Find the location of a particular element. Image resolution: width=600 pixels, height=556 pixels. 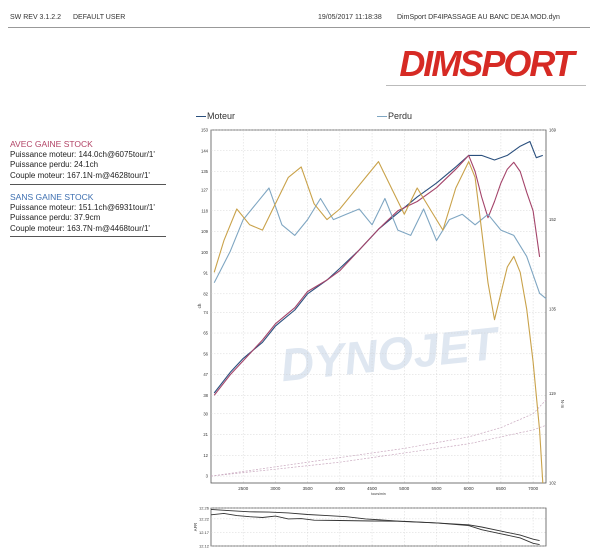

y-left-tick-label: 82 is located at coordinates (205, 293).